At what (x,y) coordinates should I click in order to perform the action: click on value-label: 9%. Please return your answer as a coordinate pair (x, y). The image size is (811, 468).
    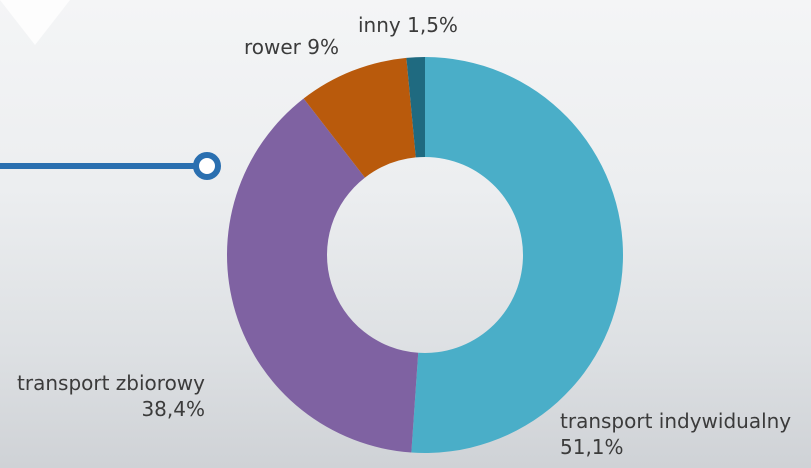
    Looking at the image, I should click on (323, 47).